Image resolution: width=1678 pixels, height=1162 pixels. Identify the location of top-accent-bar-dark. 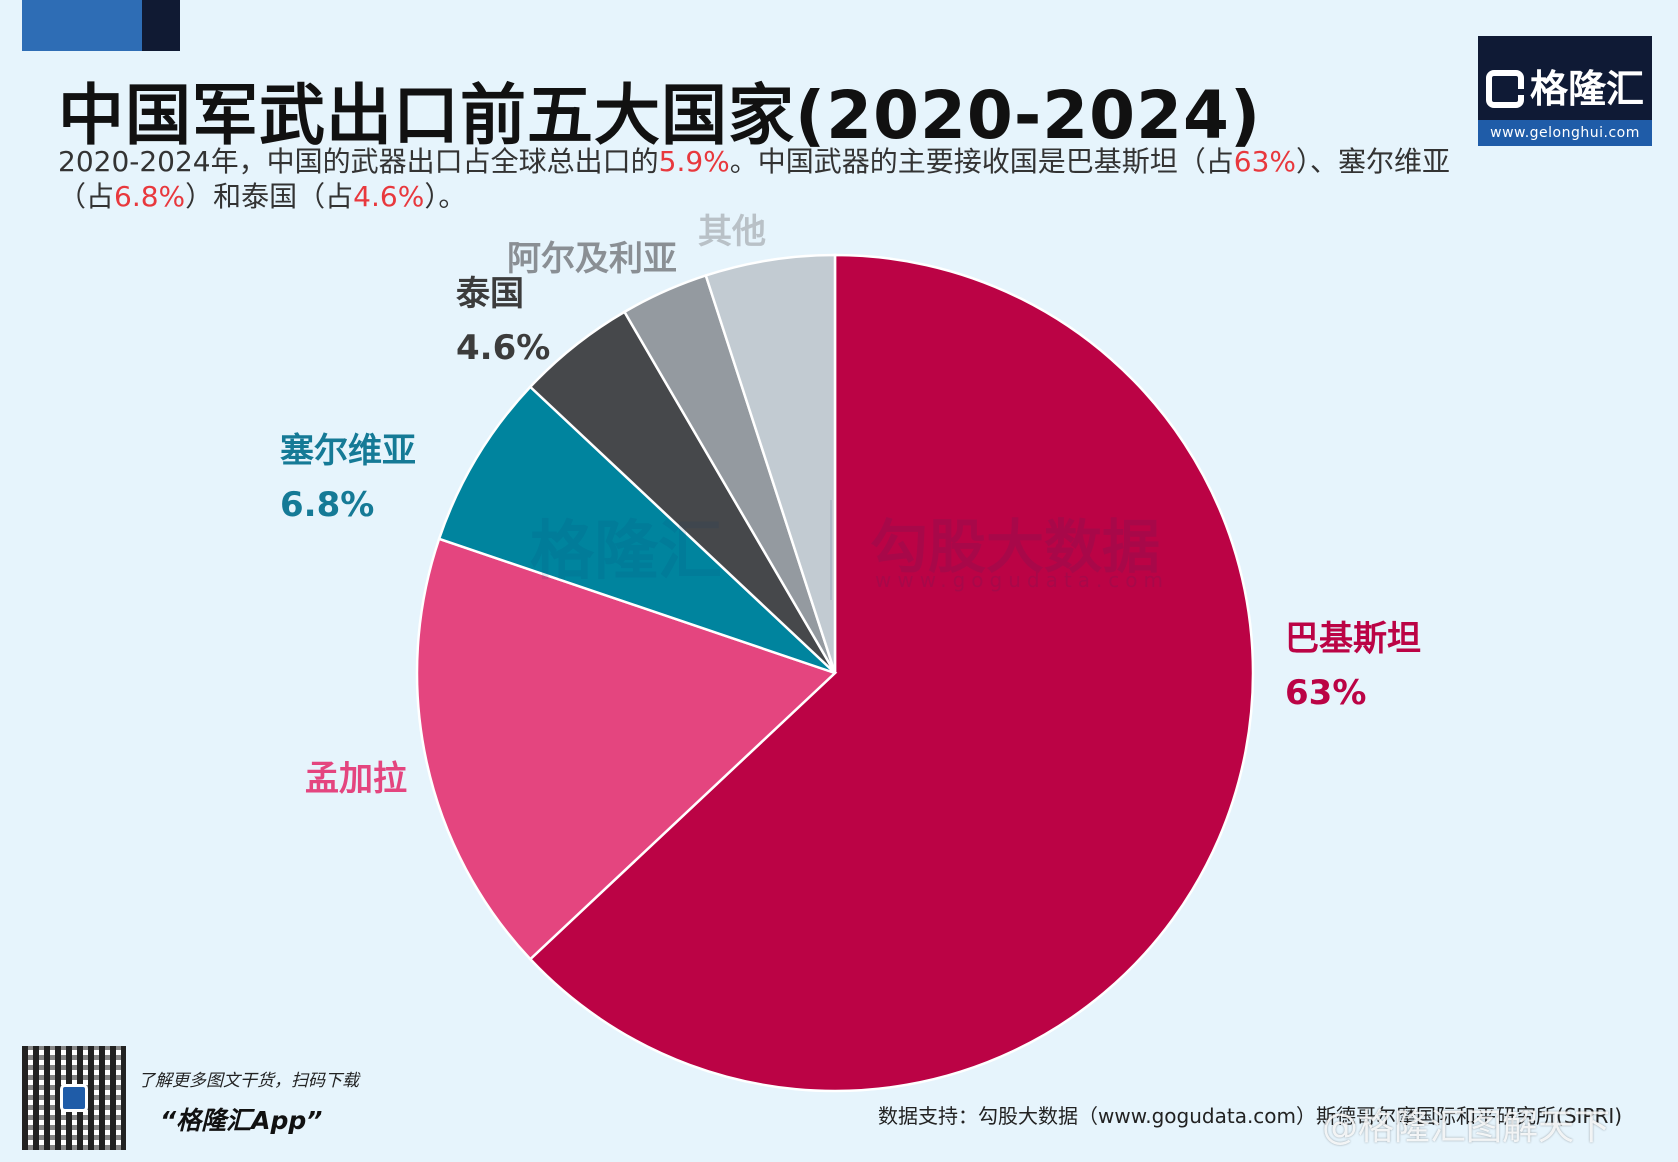
(161, 25).